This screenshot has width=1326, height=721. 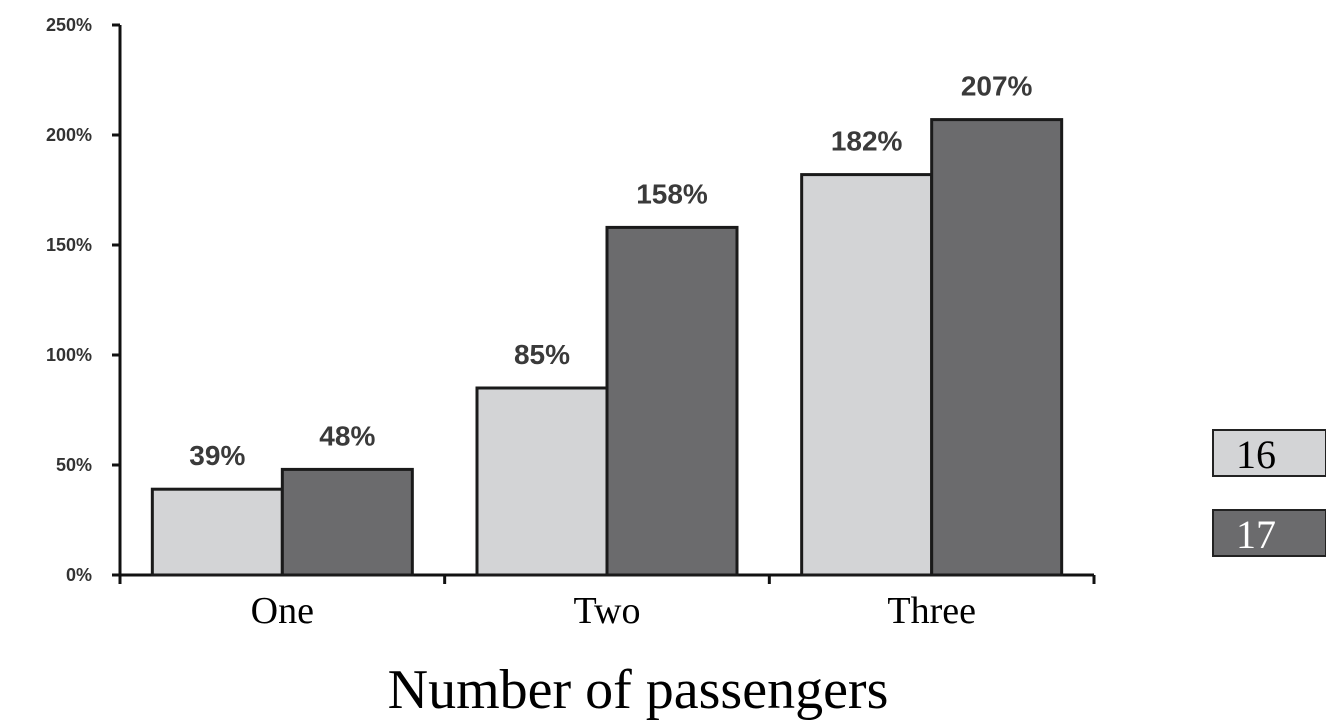 What do you see at coordinates (867, 375) in the screenshot?
I see `bar-16-three` at bounding box center [867, 375].